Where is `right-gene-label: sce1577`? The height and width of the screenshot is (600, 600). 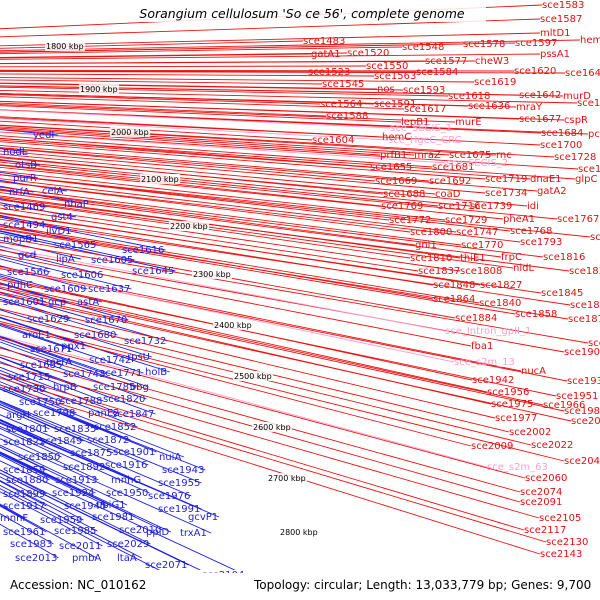 right-gene-label: sce1577 is located at coordinates (446, 61).